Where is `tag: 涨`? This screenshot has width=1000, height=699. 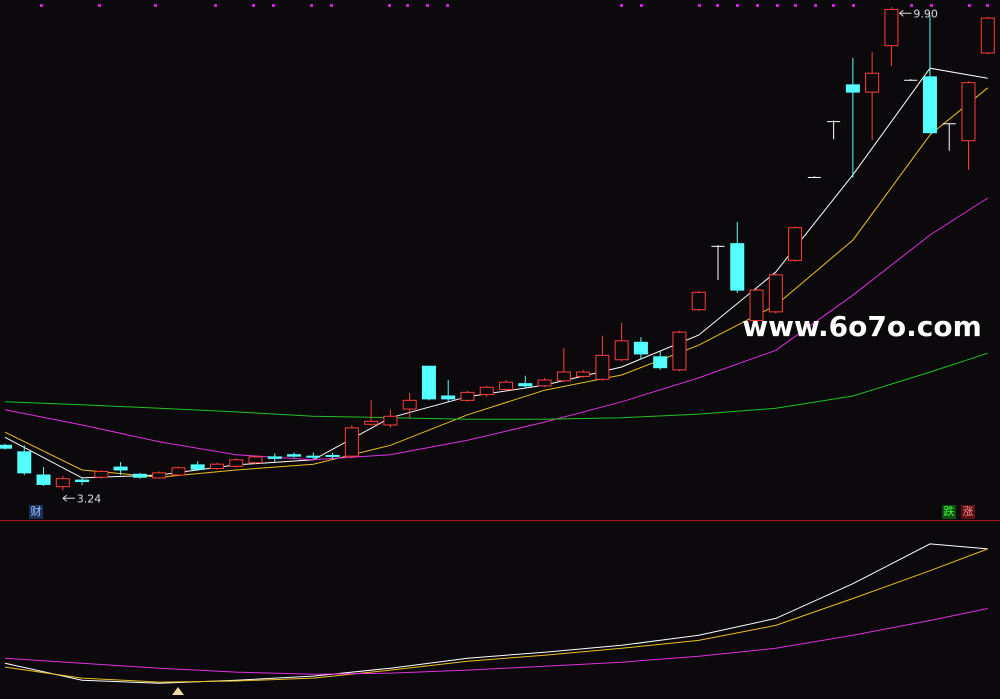
tag: 涨 is located at coordinates (968, 511).